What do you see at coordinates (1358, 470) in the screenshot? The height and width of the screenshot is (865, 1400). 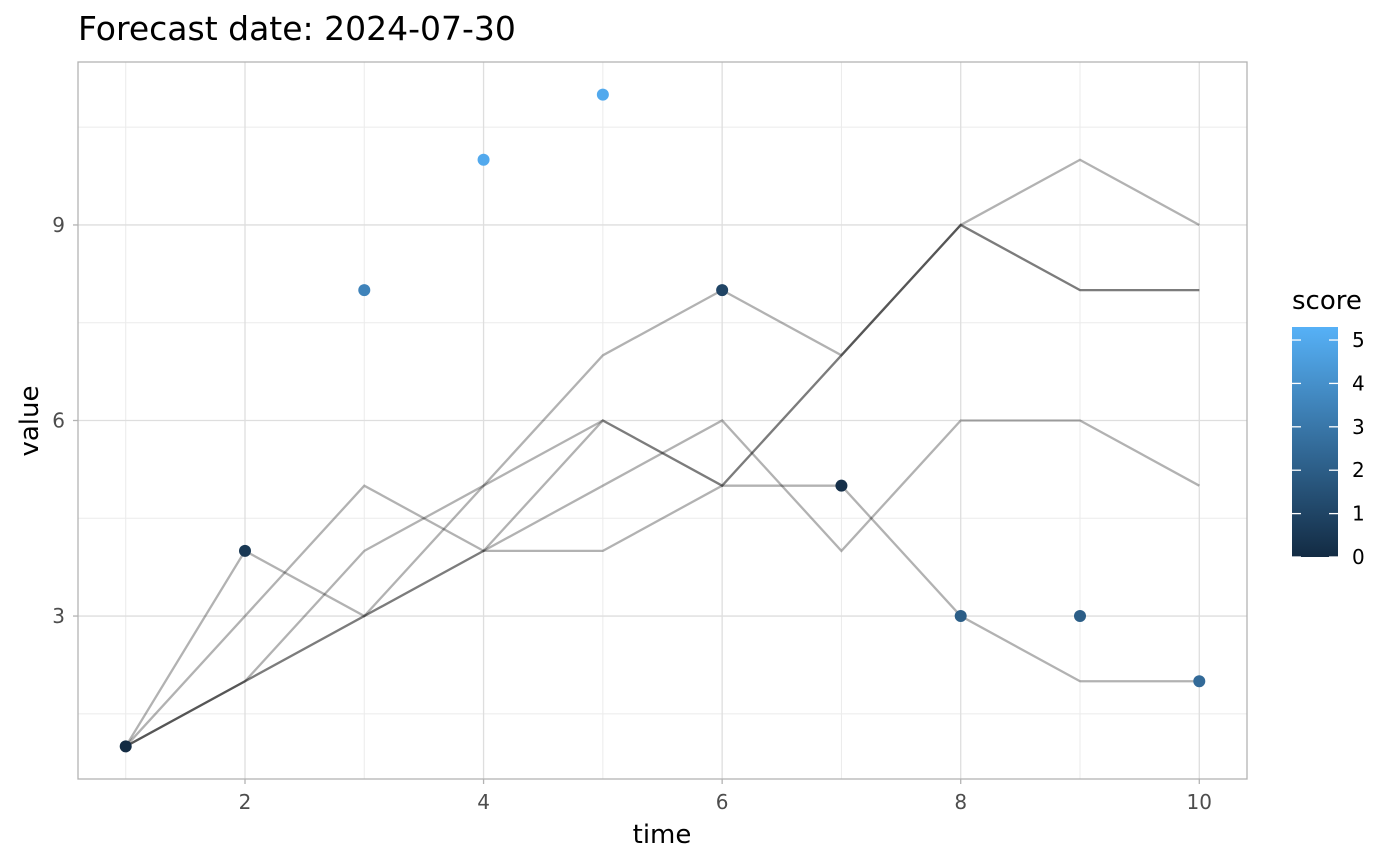 I see `legend-tick-label: 2` at bounding box center [1358, 470].